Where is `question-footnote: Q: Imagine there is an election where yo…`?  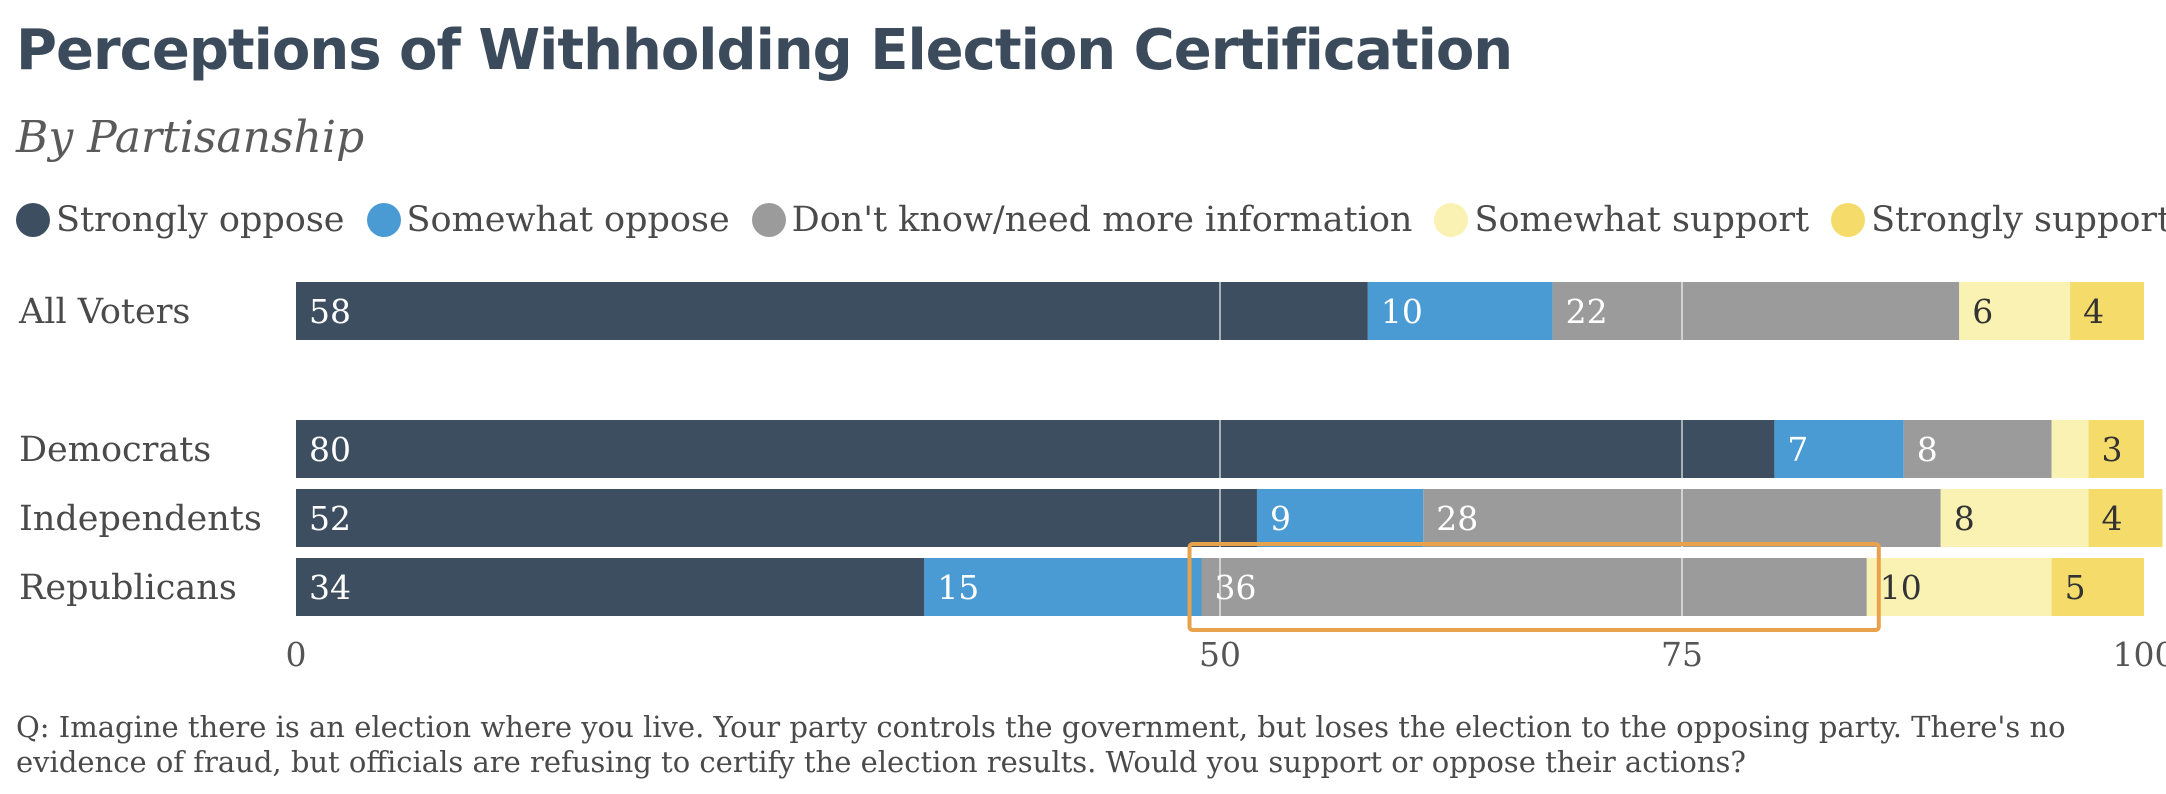
question-footnote: Q: Imagine there is an election where yo… is located at coordinates (1041, 744).